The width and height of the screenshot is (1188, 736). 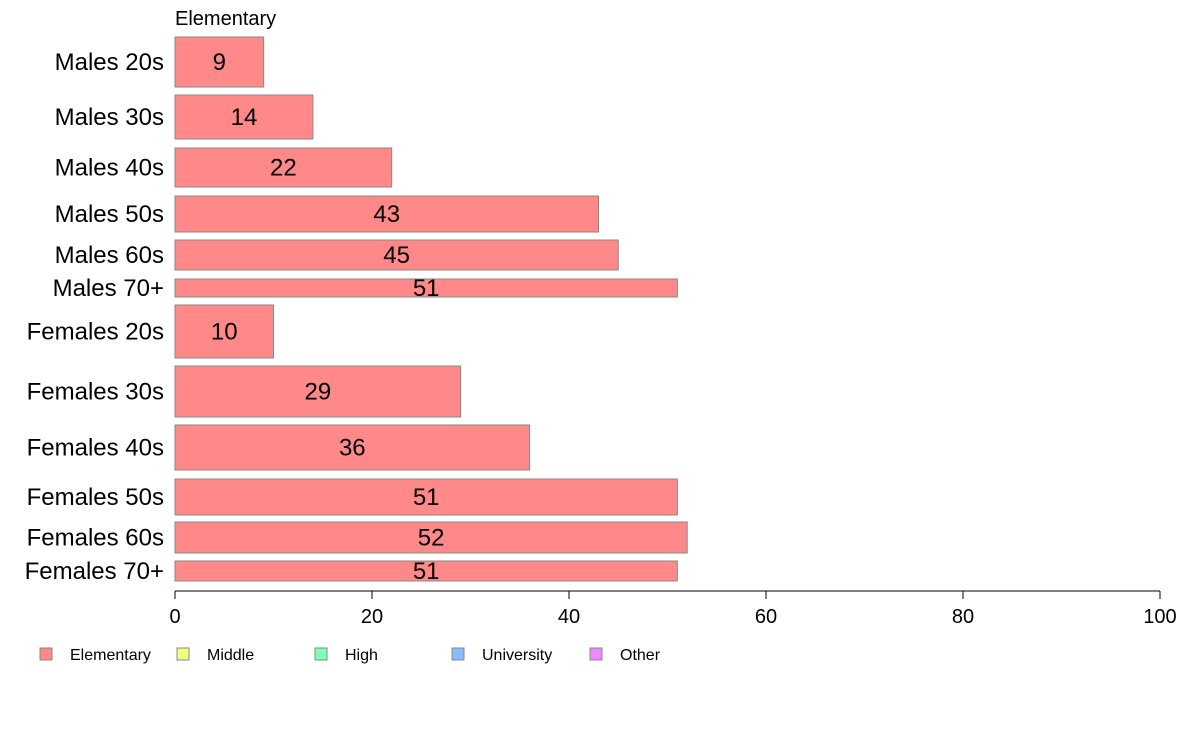 I want to click on x-tick-label: 40, so click(x=569, y=617).